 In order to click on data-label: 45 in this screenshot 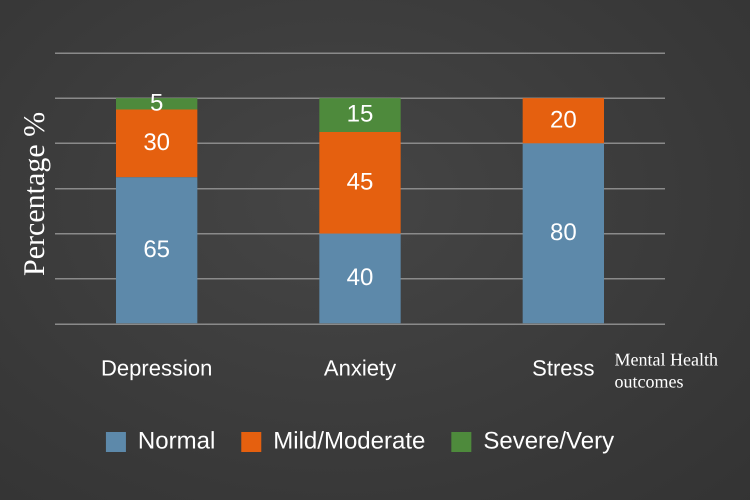, I will do `click(360, 182)`.